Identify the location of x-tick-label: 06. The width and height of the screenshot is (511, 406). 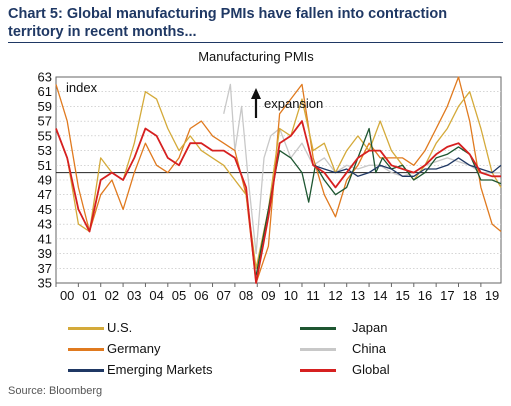
(201, 295).